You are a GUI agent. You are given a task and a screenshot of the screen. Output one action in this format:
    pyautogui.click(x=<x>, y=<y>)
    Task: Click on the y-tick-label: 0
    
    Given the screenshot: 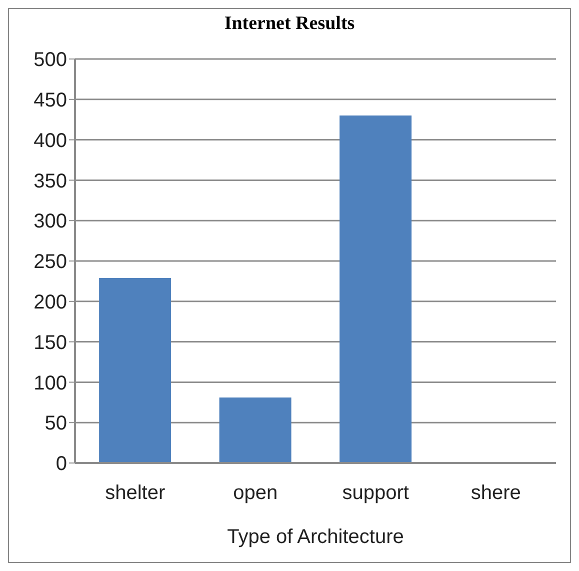 What is the action you would take?
    pyautogui.click(x=61, y=464)
    